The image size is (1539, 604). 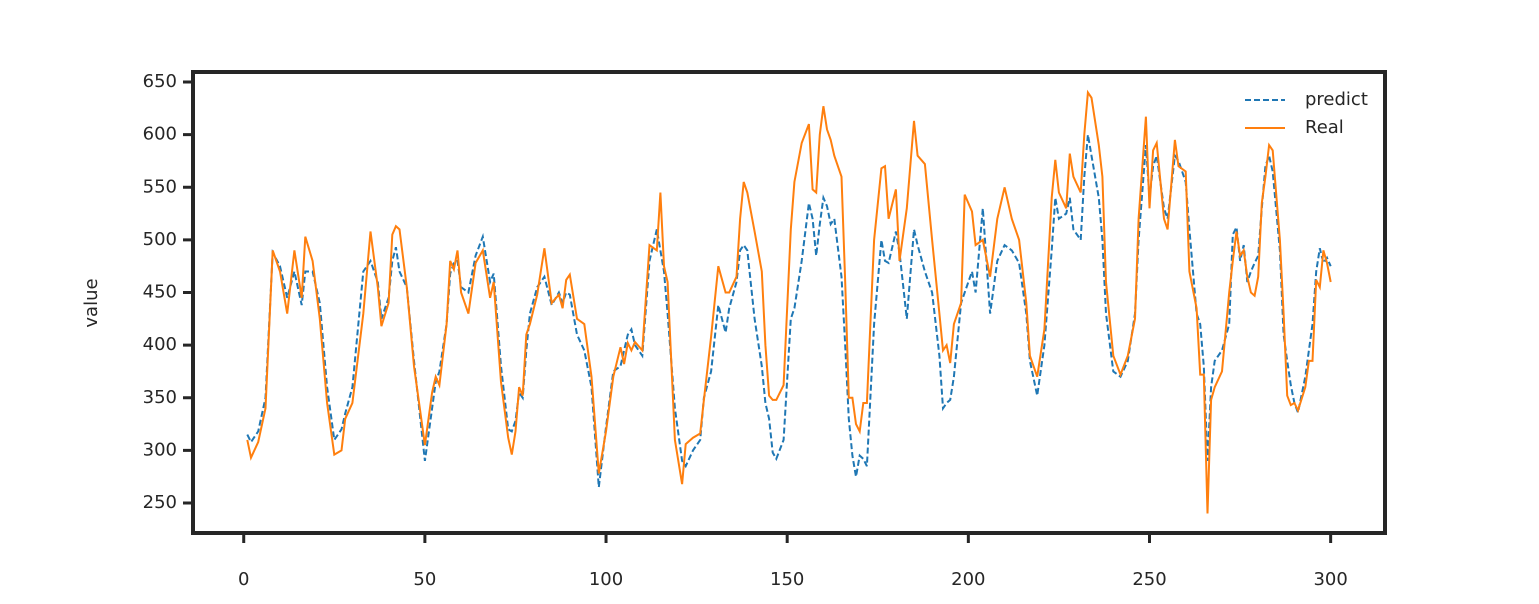 I want to click on y-tick-label: 300, so click(x=160, y=449).